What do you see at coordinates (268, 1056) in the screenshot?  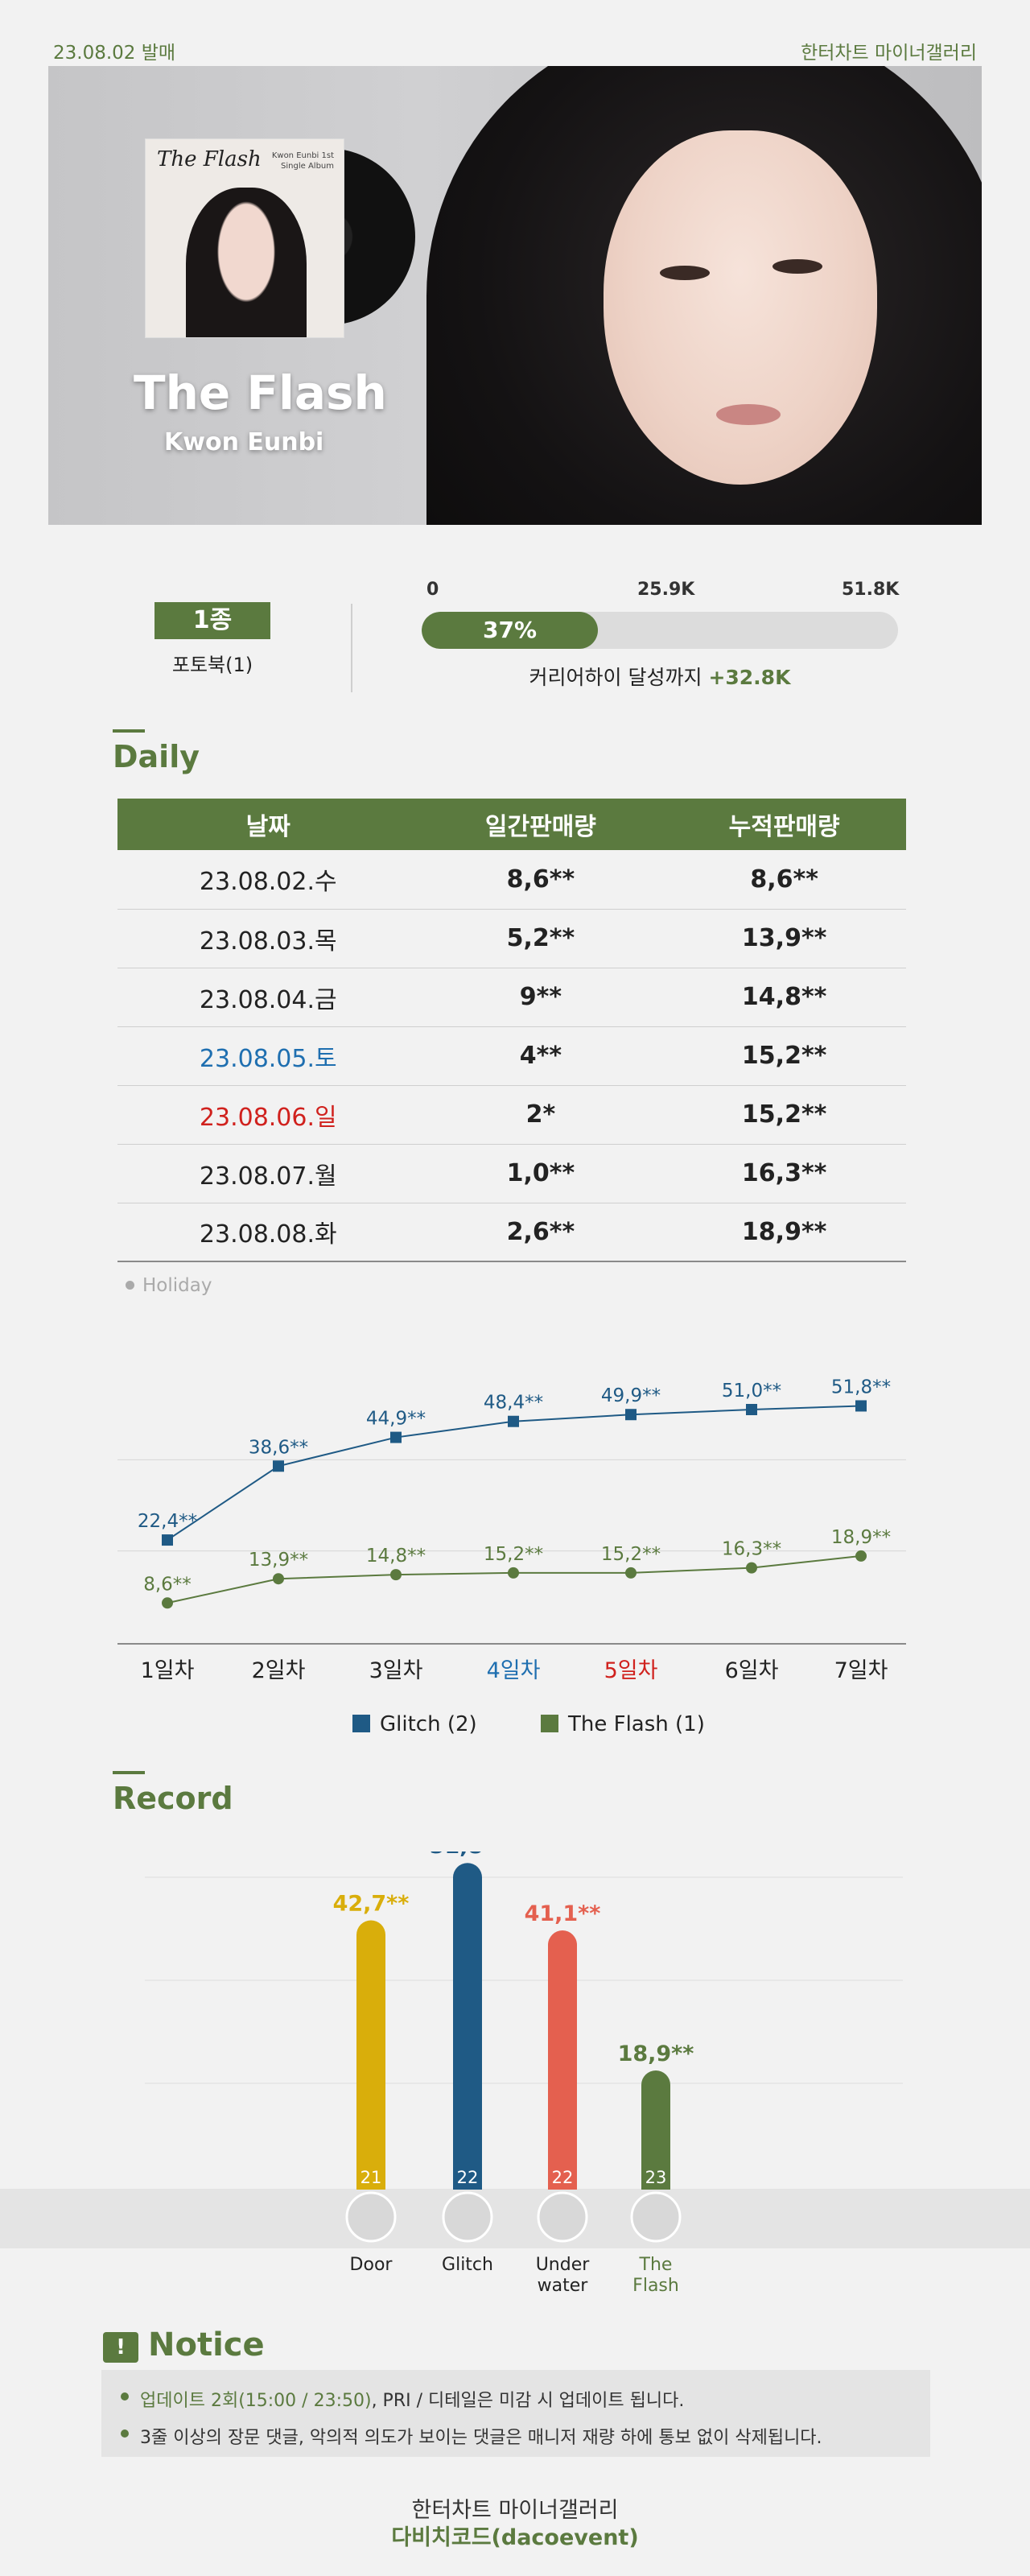 I see `row-date: 23.08.05.토` at bounding box center [268, 1056].